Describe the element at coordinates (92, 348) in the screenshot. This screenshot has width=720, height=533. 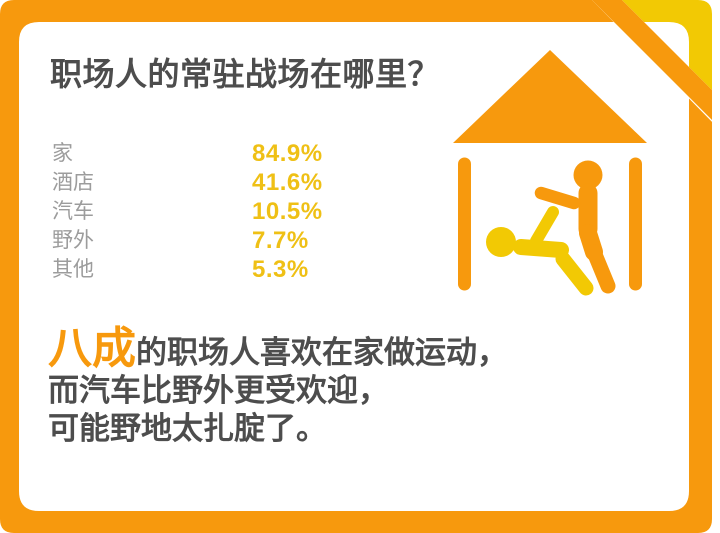
I see `commentary-highlight: 八成` at that location.